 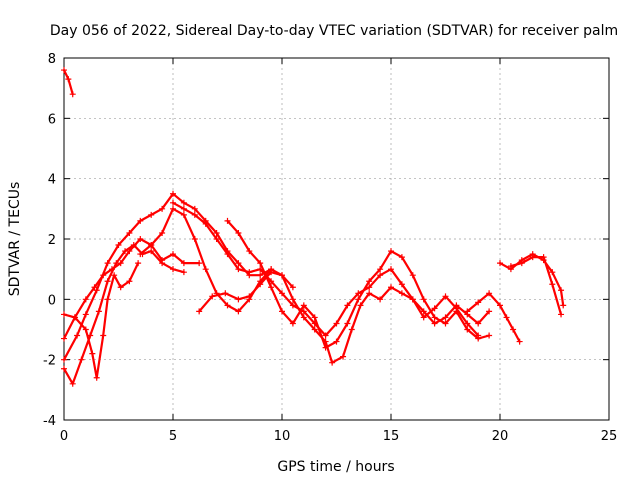 I want to click on y-tick-label: 8, so click(x=52, y=59).